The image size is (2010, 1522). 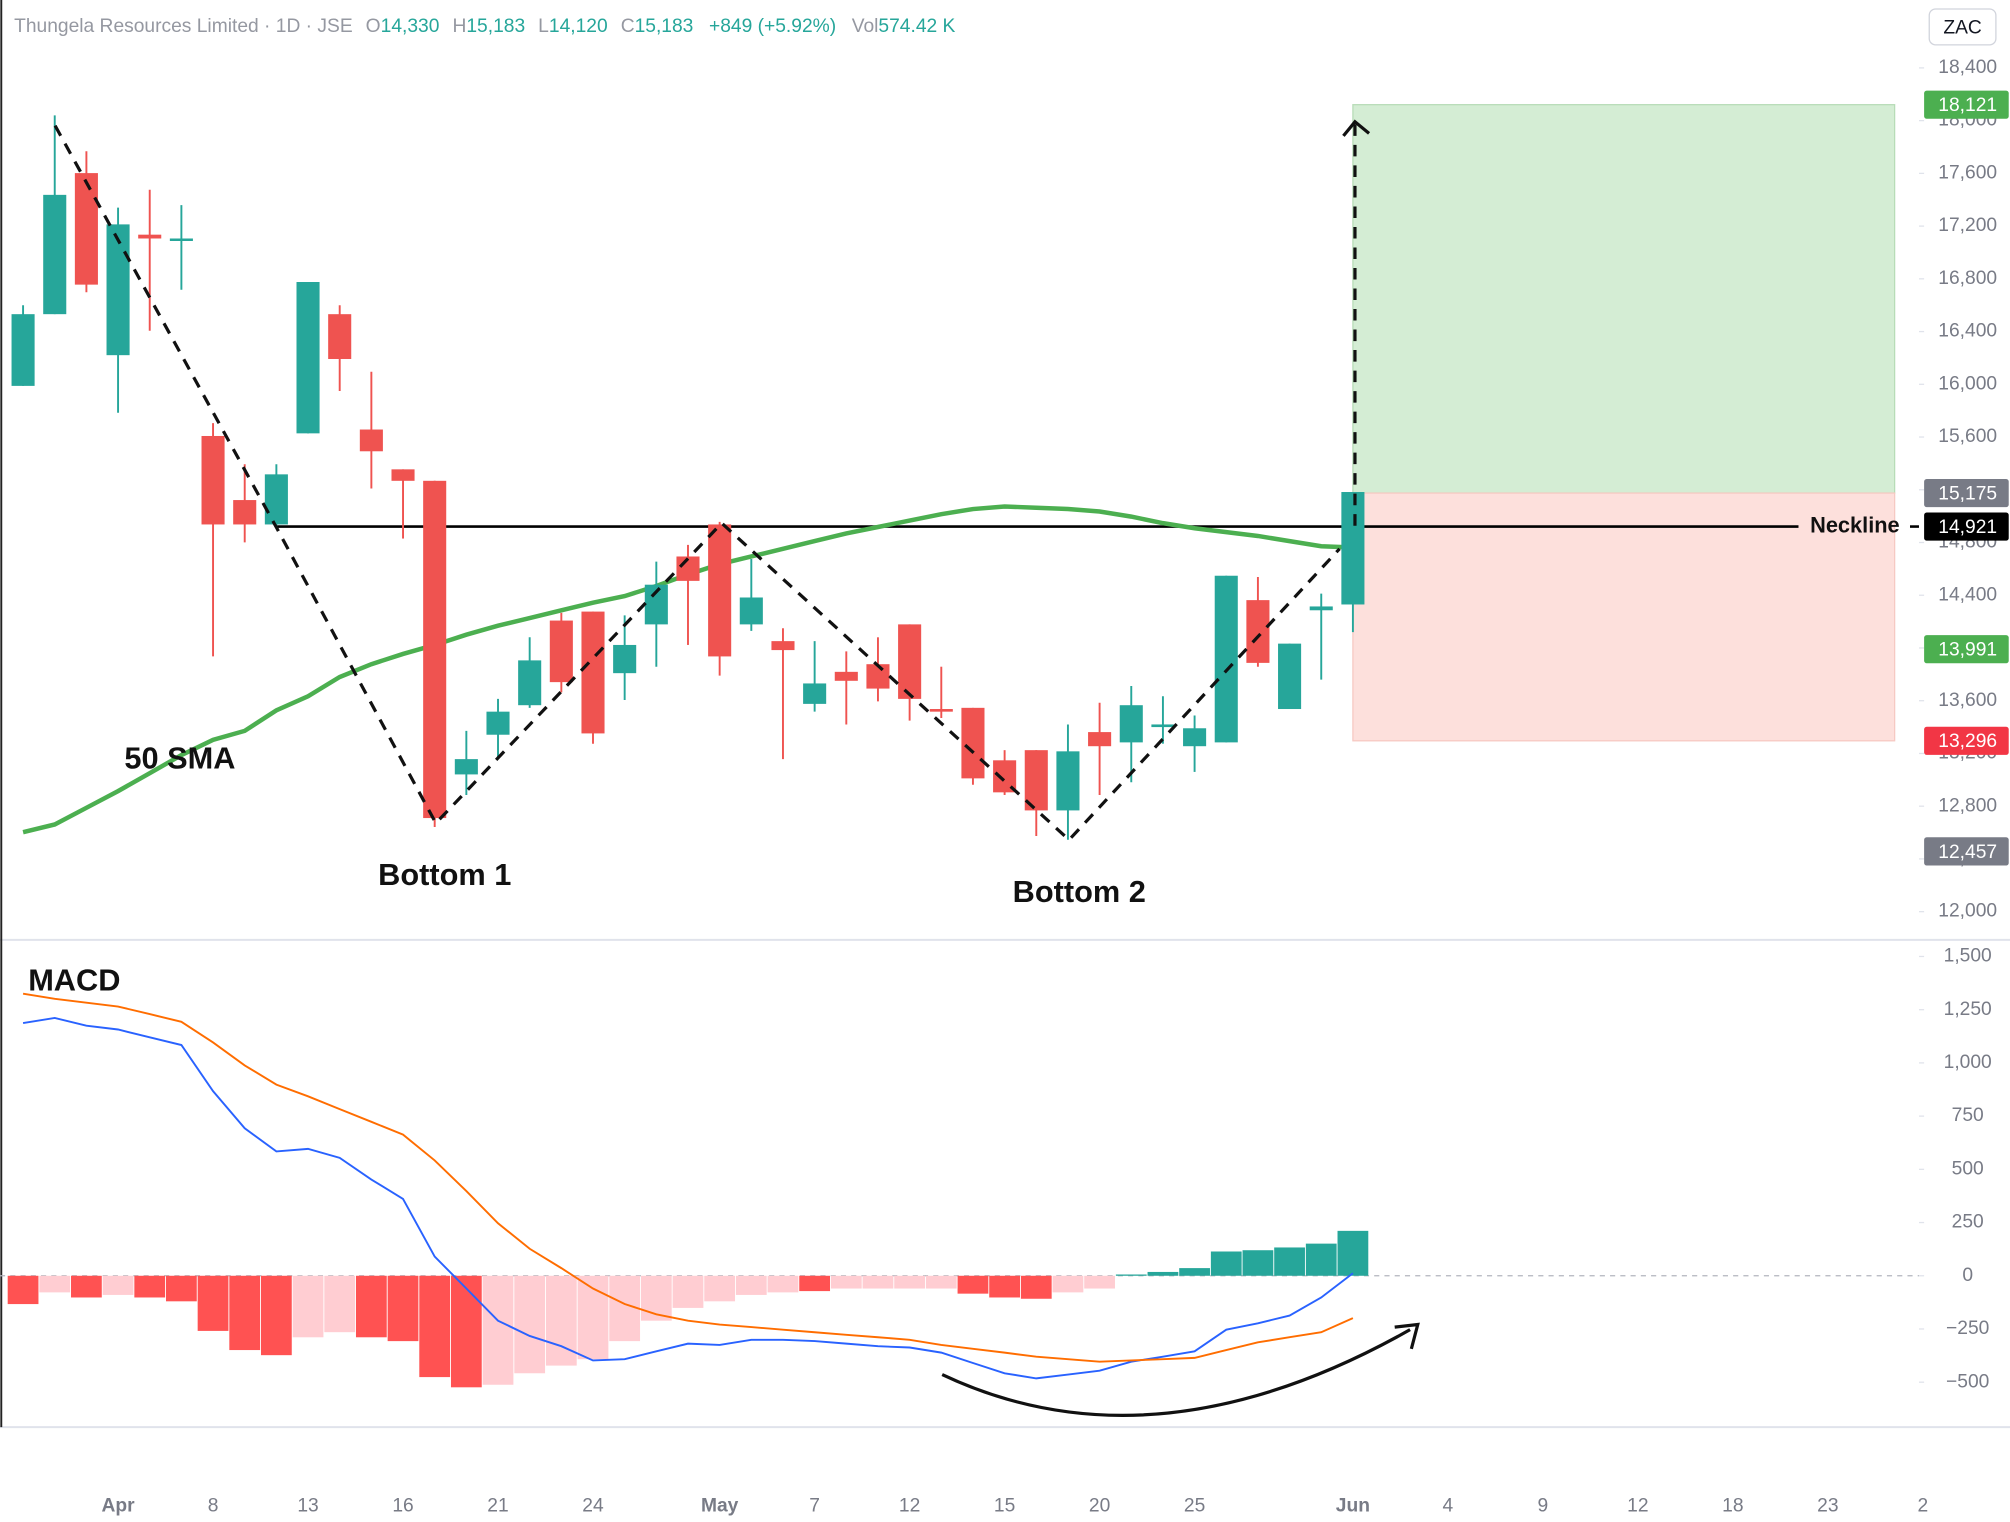 What do you see at coordinates (1967, 225) in the screenshot?
I see `y-tick-label: 17,200` at bounding box center [1967, 225].